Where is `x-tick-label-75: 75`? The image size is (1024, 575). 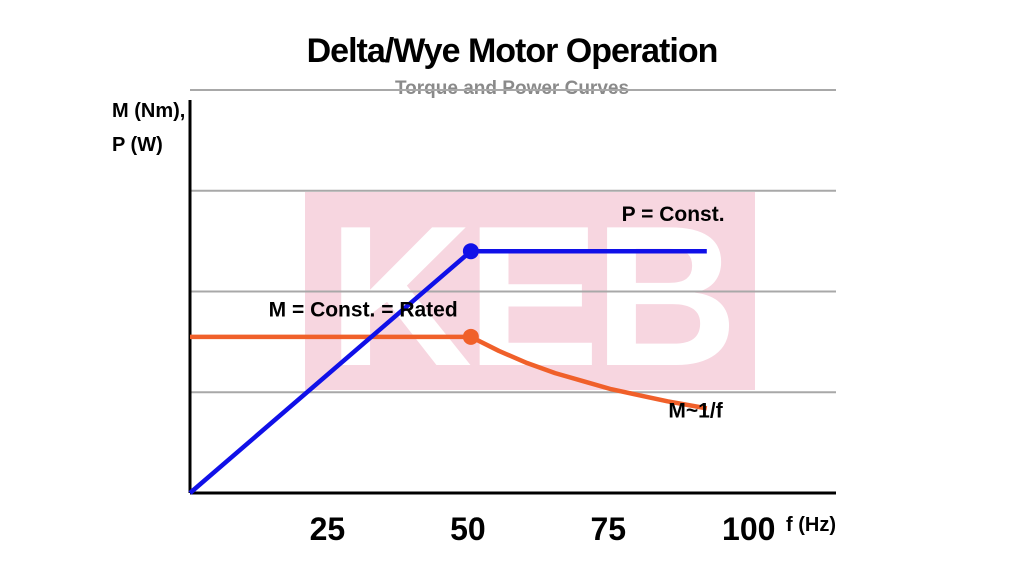 x-tick-label-75: 75 is located at coordinates (609, 529).